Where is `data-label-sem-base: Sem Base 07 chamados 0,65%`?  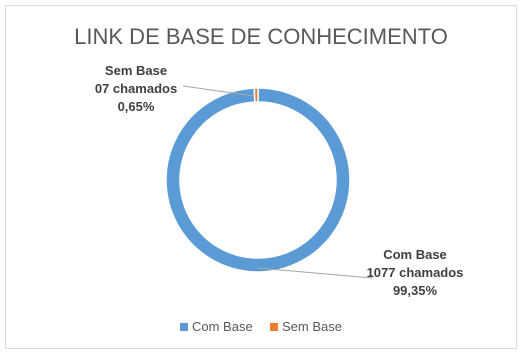 data-label-sem-base: Sem Base 07 chamados 0,65% is located at coordinates (136, 88).